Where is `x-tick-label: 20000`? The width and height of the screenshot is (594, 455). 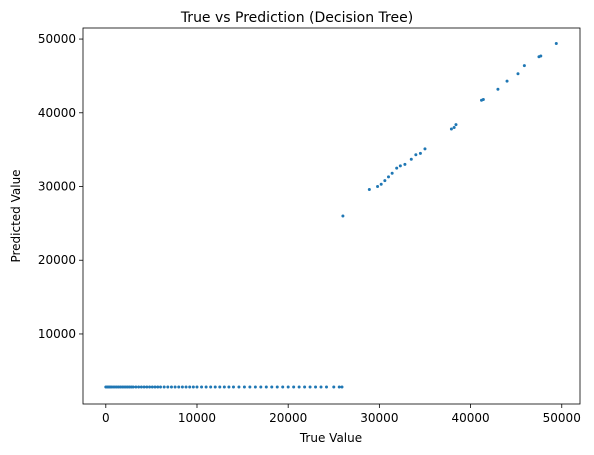
x-tick-label: 20000 is located at coordinates (288, 418).